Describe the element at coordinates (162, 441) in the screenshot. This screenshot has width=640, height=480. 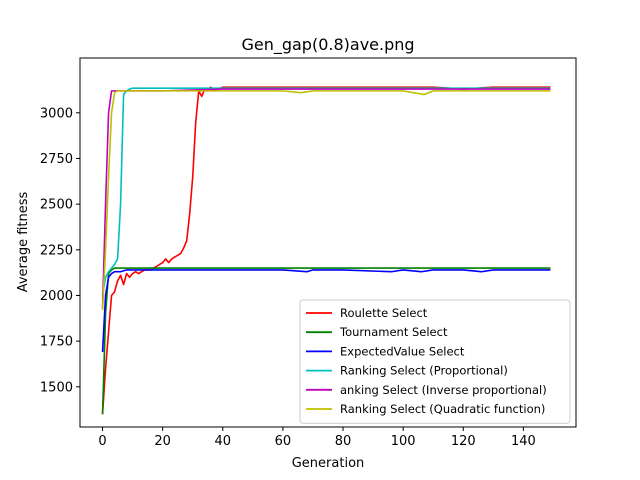
I see `x-tick-label: 20` at that location.